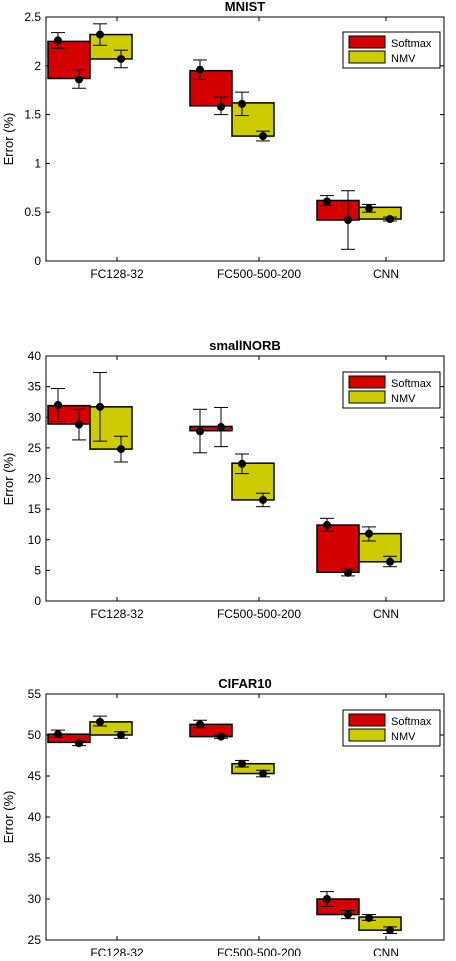  What do you see at coordinates (35, 735) in the screenshot?
I see `y-tick-label: 50` at bounding box center [35, 735].